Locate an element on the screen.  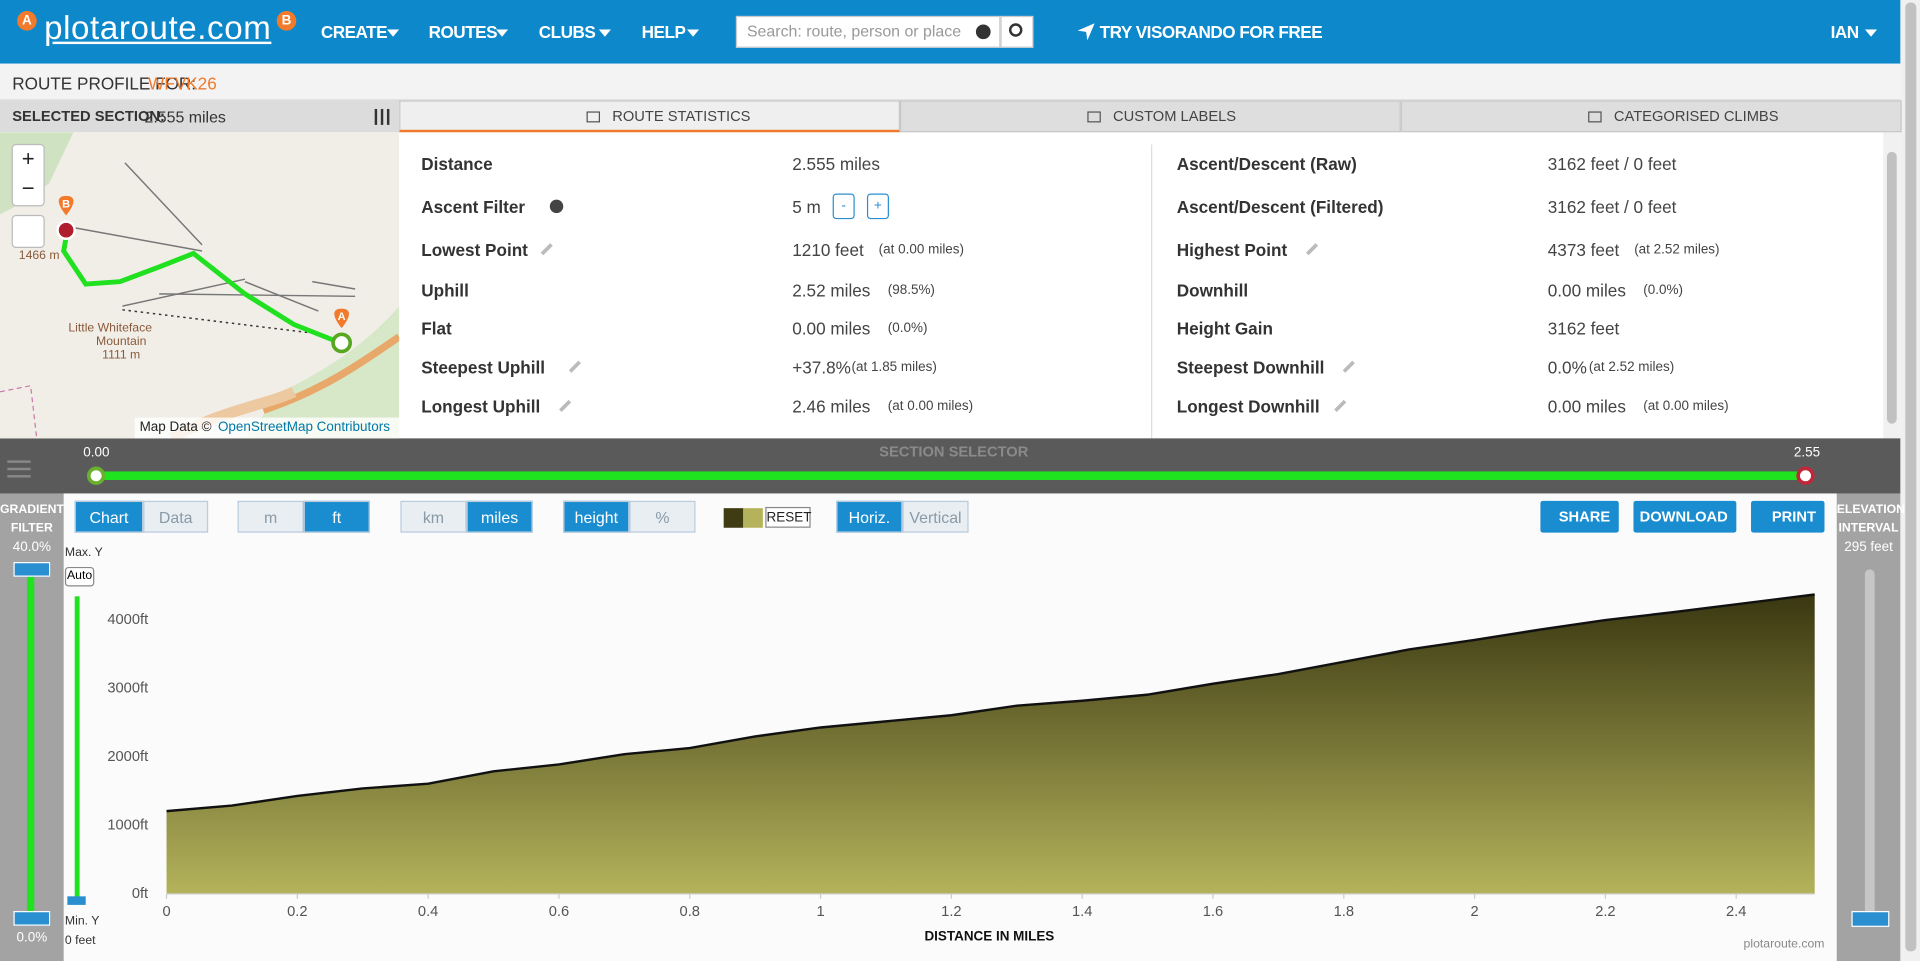
x-tick-label: 0.6 is located at coordinates (559, 912).